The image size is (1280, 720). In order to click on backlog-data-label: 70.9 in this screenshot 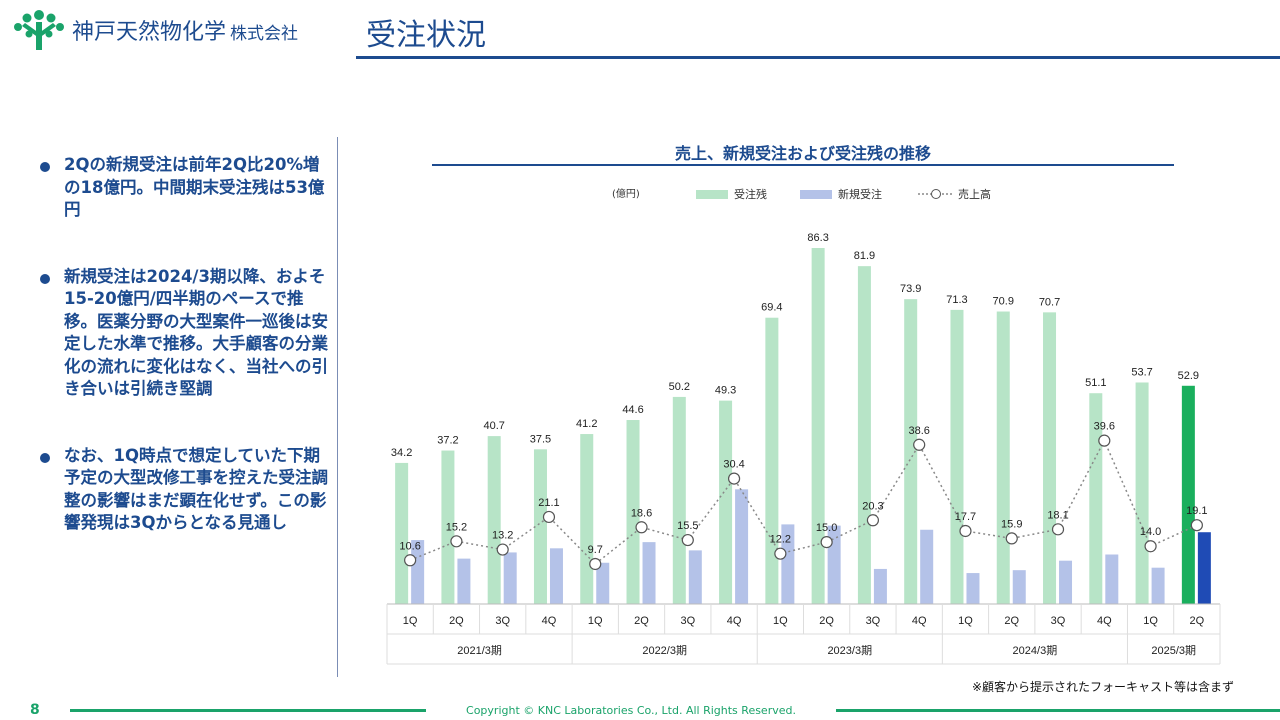, I will do `click(1003, 302)`.